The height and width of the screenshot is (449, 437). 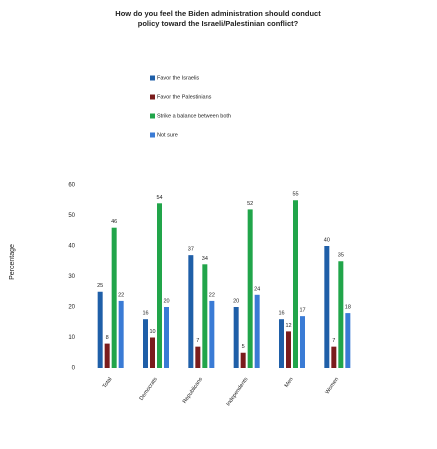 I want to click on value-label: 34, so click(x=205, y=259).